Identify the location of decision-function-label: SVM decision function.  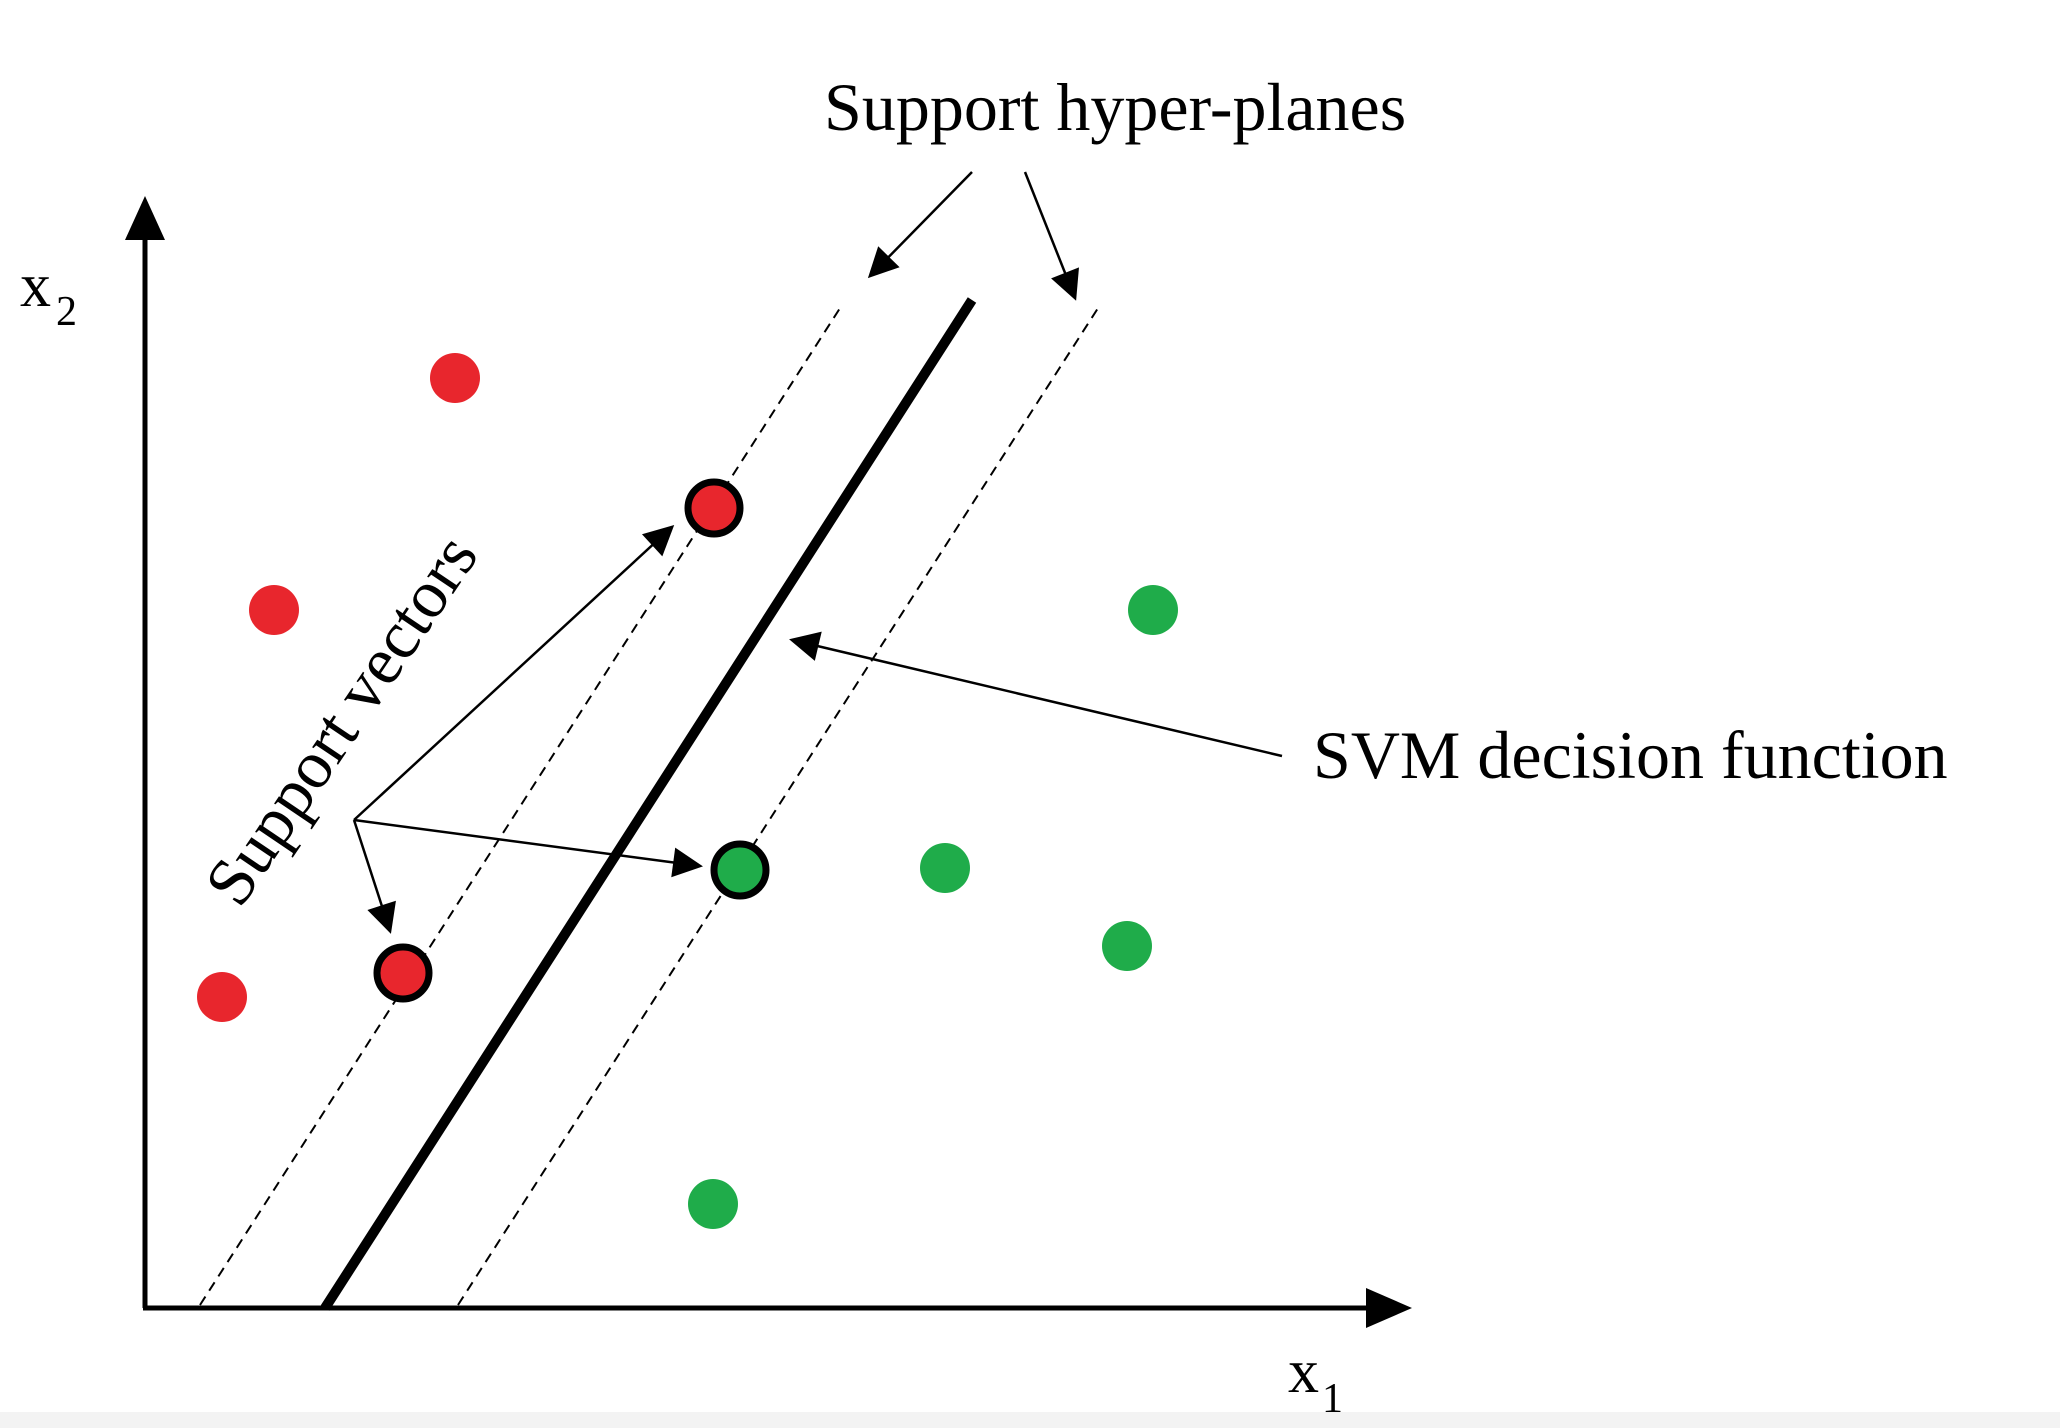
(1630, 755).